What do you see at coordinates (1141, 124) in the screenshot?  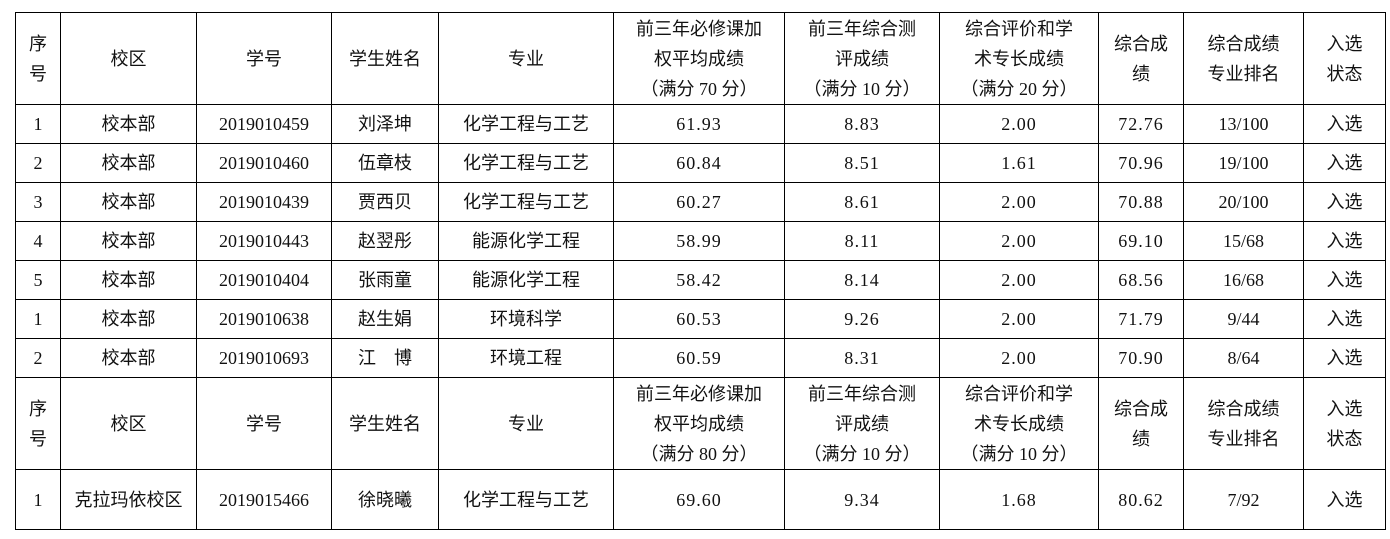 I see `cell-total-score: 72.76` at bounding box center [1141, 124].